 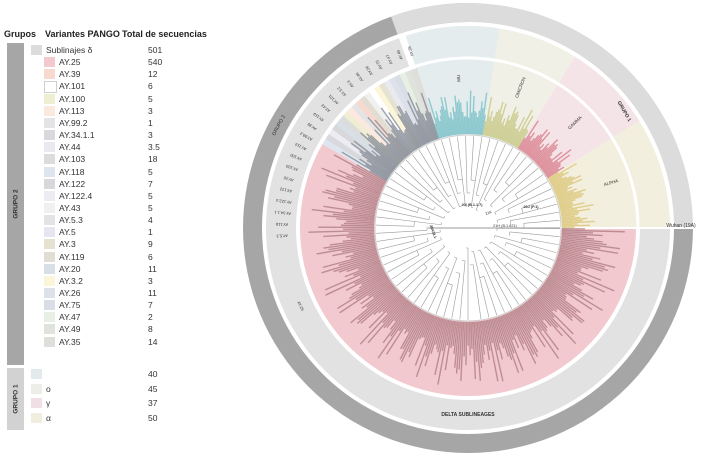 I want to click on node-label: 20A/B.1, so click(x=433, y=231).